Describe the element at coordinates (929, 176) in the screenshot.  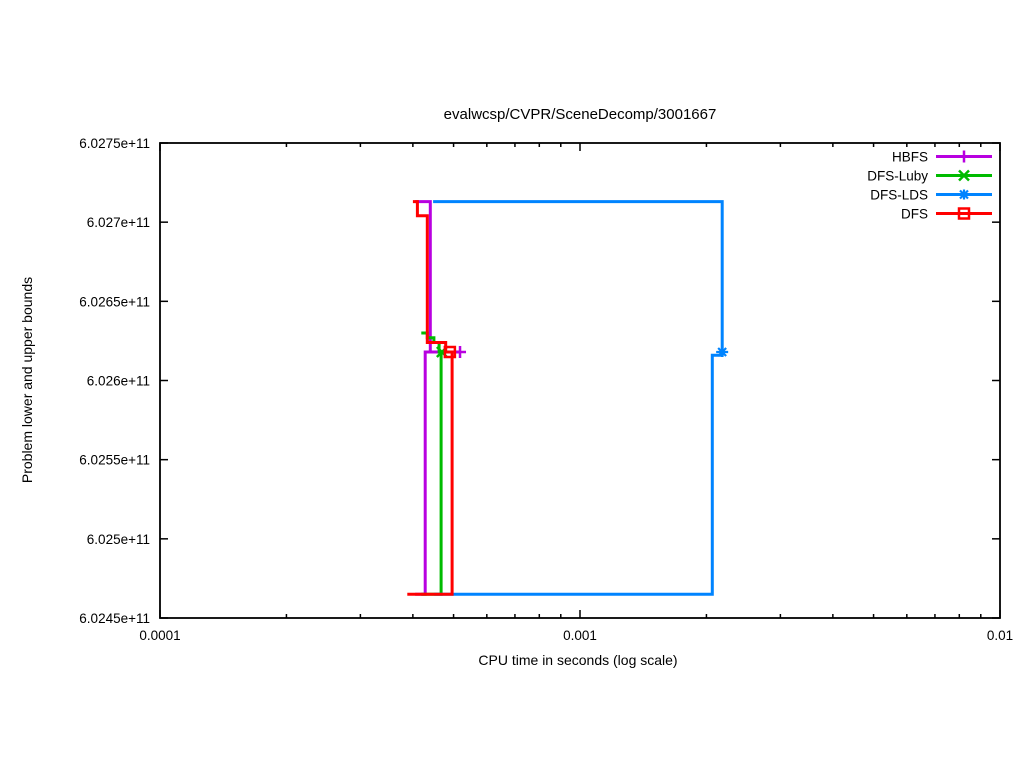
I see `legend-entry-DFS-Luby: DFS-Luby` at that location.